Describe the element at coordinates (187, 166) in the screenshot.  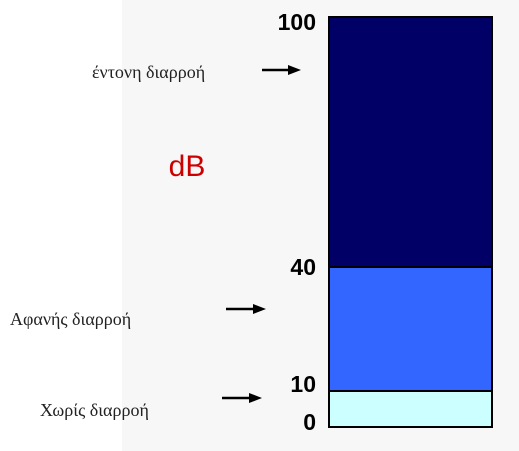
I see `unit-label: dB` at that location.